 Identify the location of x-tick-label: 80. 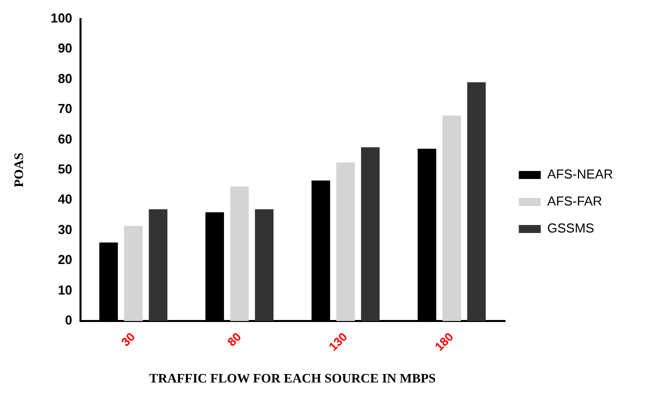
(234, 339).